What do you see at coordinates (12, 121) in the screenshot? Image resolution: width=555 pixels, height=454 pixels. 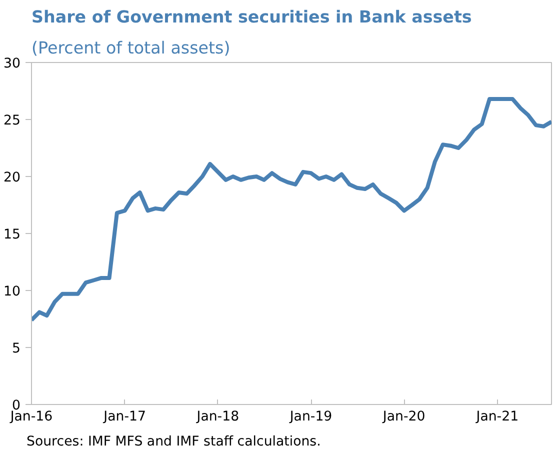 I see `y-tick-label: 25` at bounding box center [12, 121].